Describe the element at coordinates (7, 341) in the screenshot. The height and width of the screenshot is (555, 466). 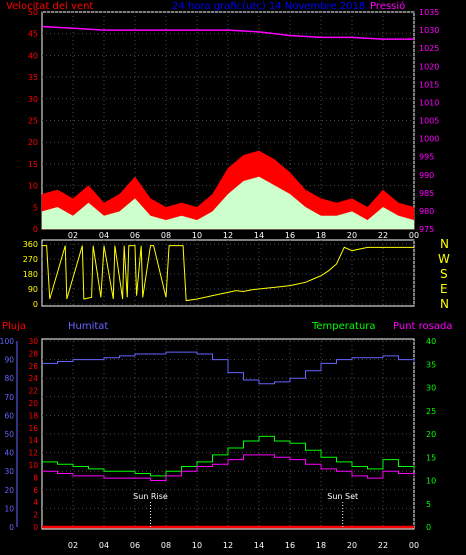
I see `y-tick-hum-20: 100` at that location.